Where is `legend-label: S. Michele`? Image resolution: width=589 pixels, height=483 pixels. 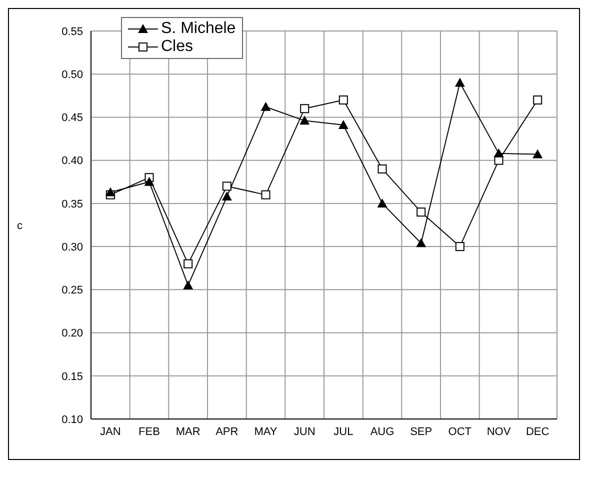 legend-label: S. Michele is located at coordinates (198, 29).